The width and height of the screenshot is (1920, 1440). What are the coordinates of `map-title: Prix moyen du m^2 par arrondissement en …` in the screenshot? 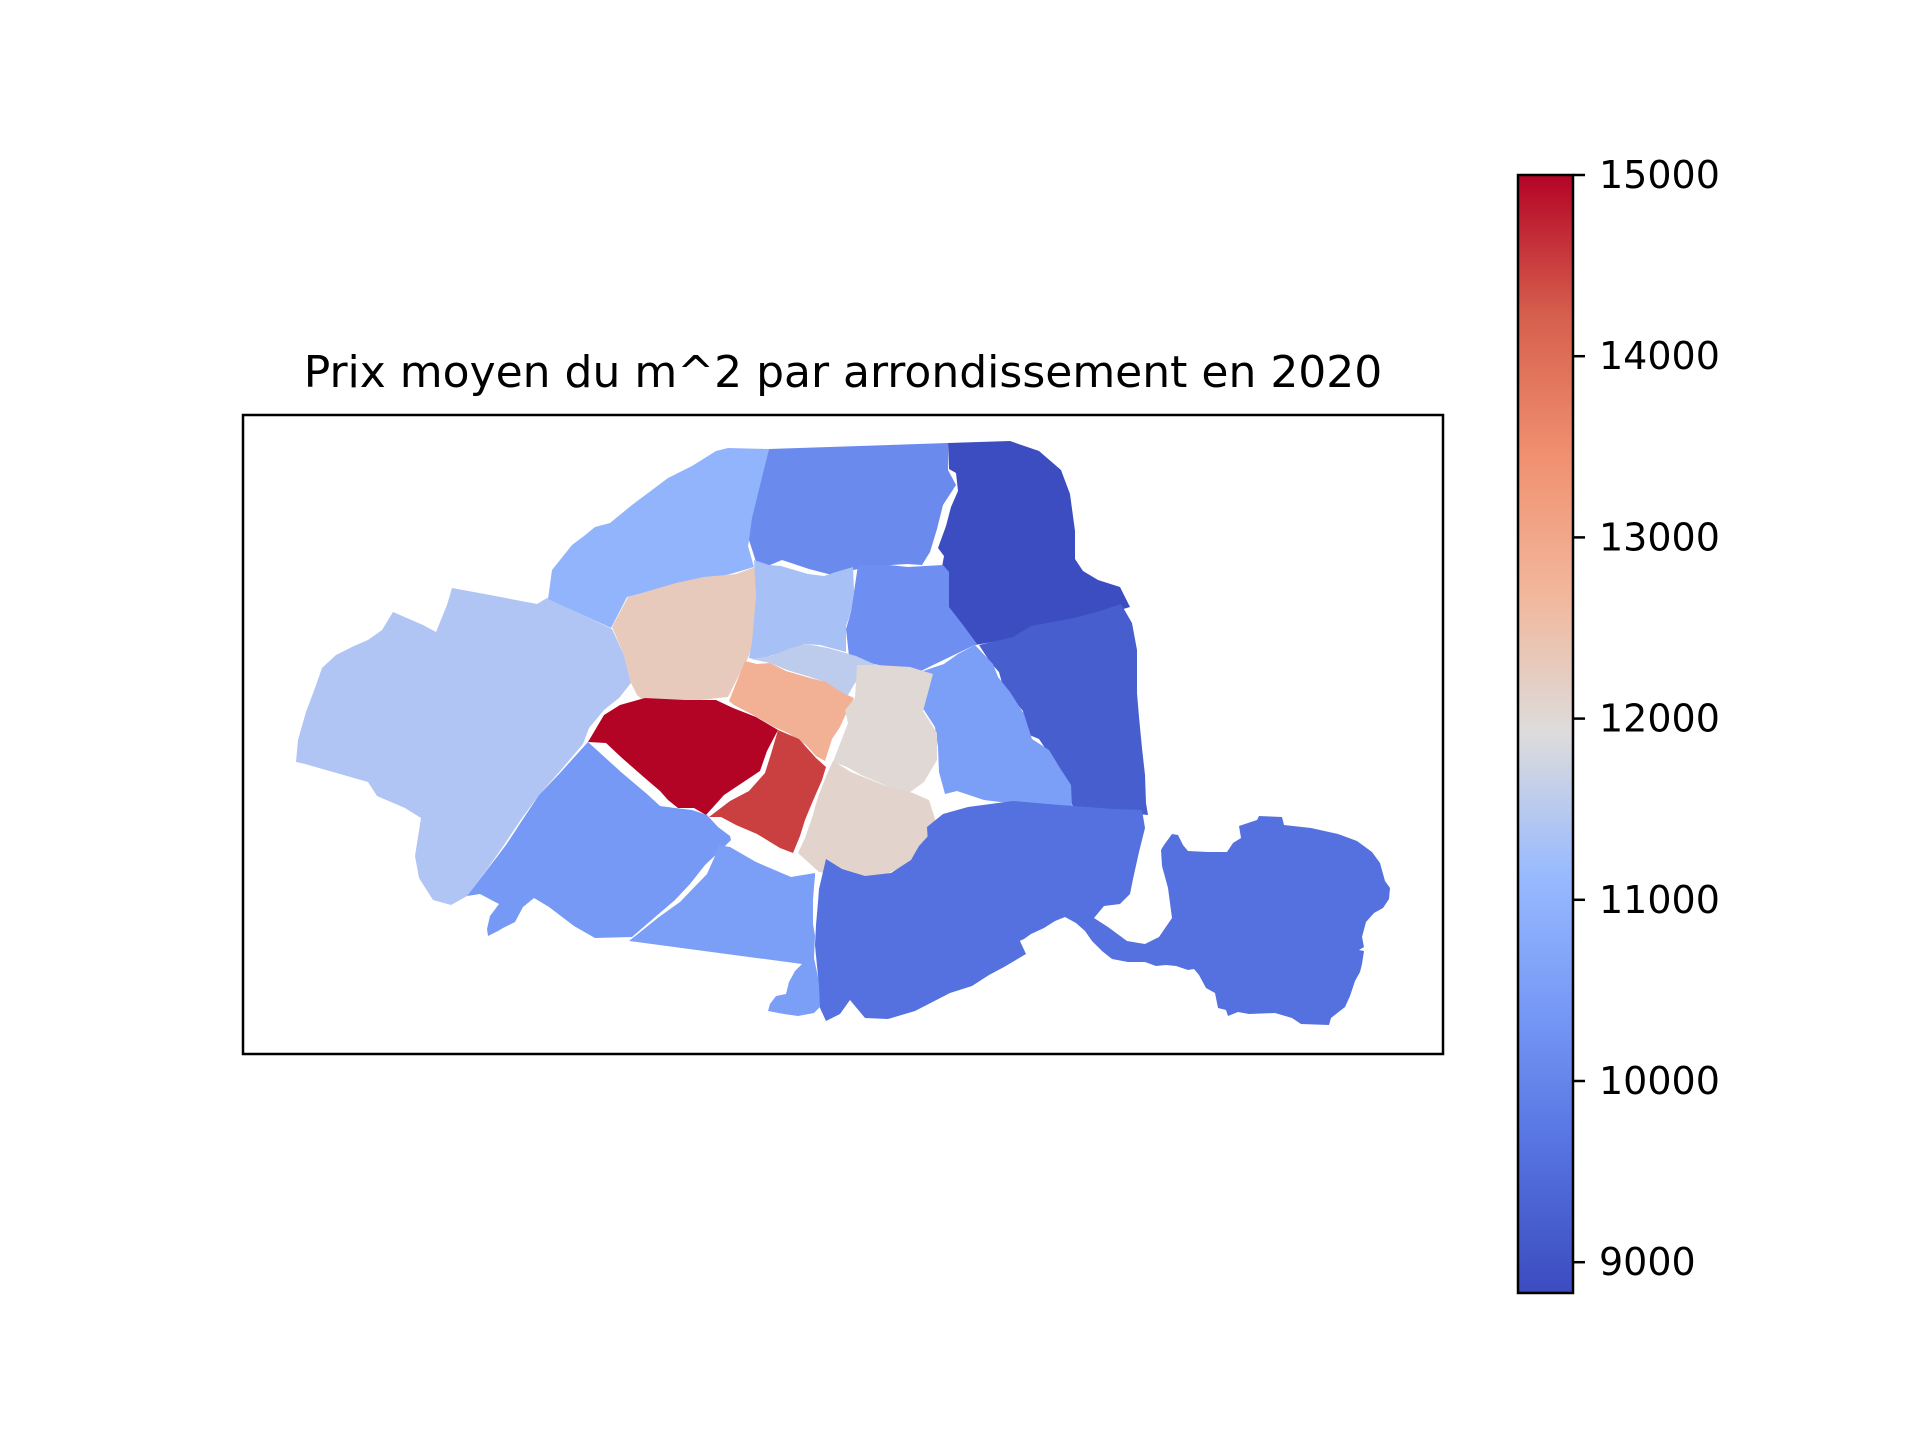 It's located at (843, 372).